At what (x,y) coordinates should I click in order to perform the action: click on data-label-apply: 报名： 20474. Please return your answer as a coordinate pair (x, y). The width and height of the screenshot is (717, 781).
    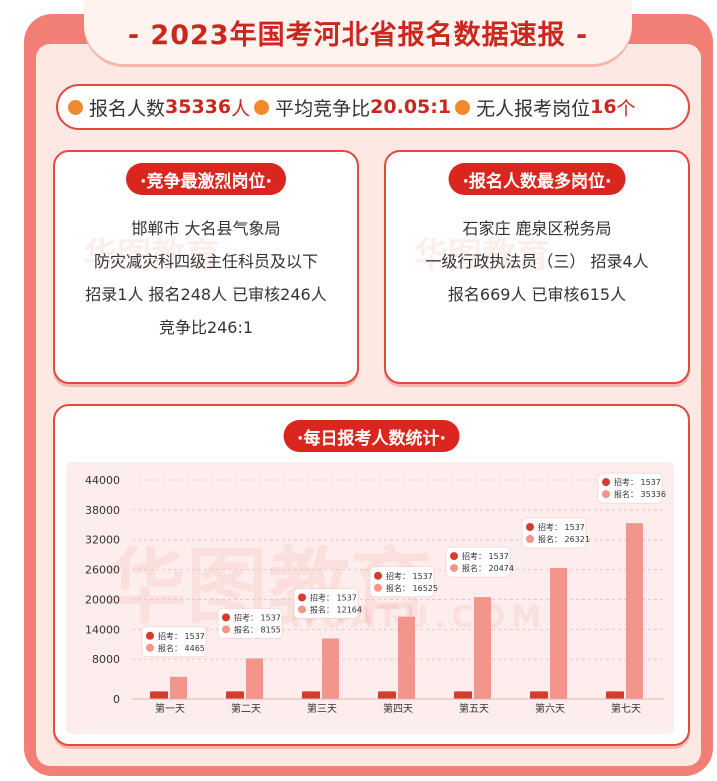
    Looking at the image, I should click on (488, 568).